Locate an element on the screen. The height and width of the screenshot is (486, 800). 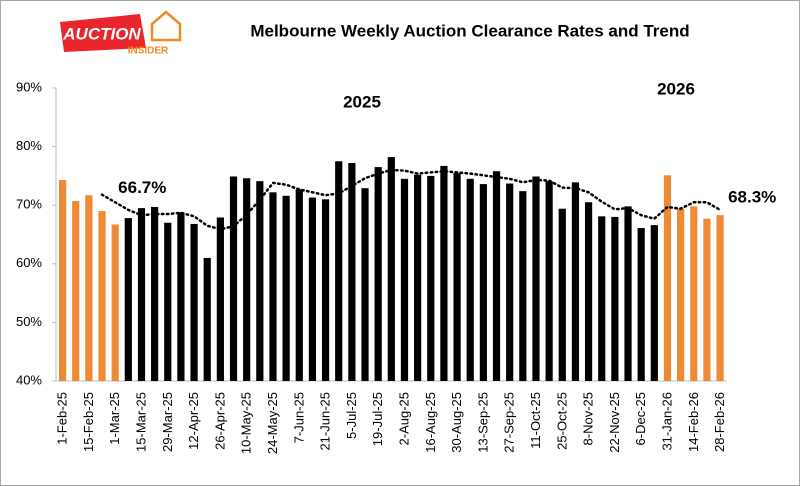
y-tick-label: 80% is located at coordinates (29, 145).